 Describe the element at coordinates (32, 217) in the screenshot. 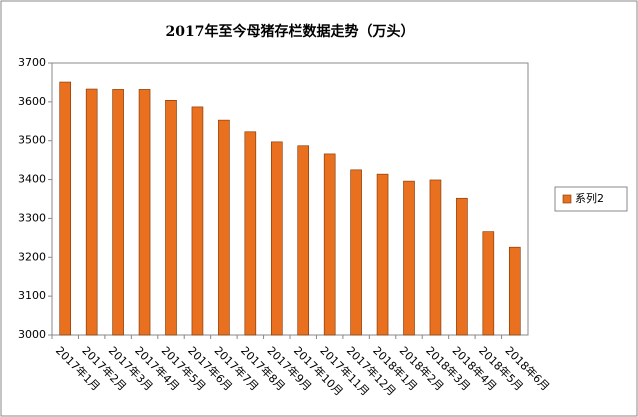

I see `y-tick-label: 3300` at that location.